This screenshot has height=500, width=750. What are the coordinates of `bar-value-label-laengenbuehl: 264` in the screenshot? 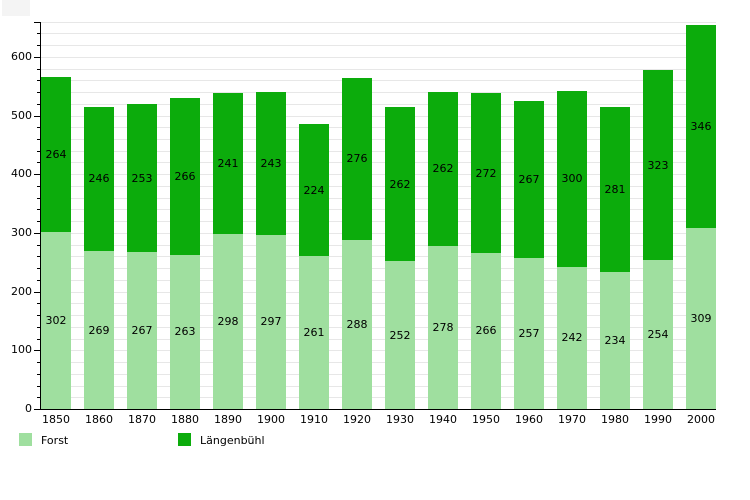 It's located at (56, 154).